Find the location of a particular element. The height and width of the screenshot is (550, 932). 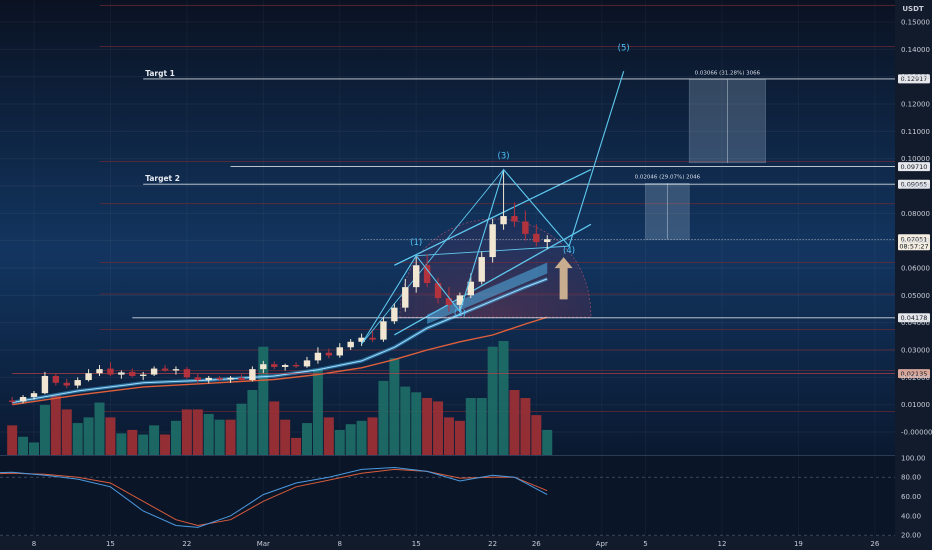

wave-label: (5) is located at coordinates (624, 49).